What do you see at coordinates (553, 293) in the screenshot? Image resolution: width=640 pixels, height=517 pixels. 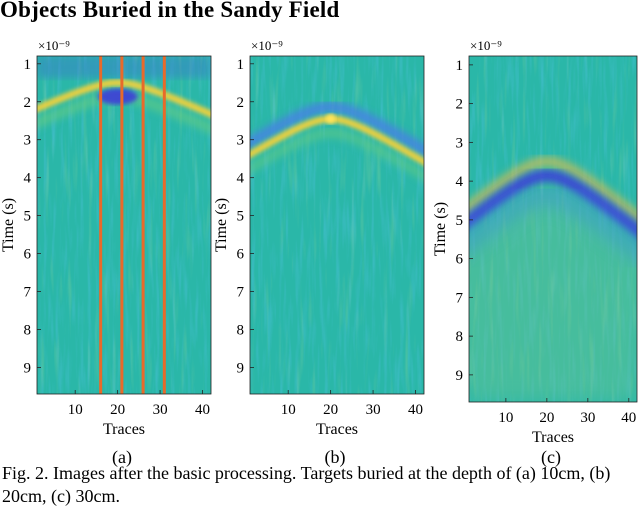 I see `hyperbola-fill` at bounding box center [553, 293].